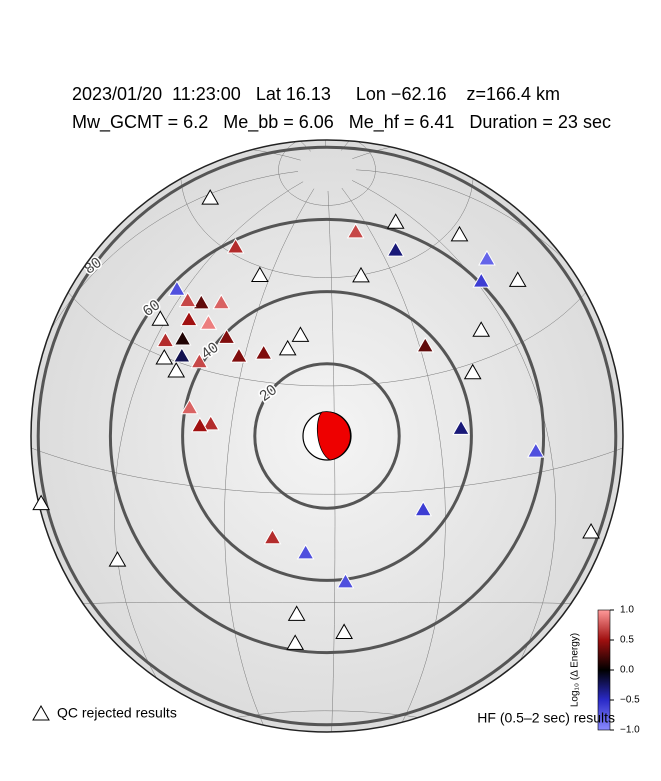  I want to click on colorbar-tick-label: 1.0, so click(627, 610).